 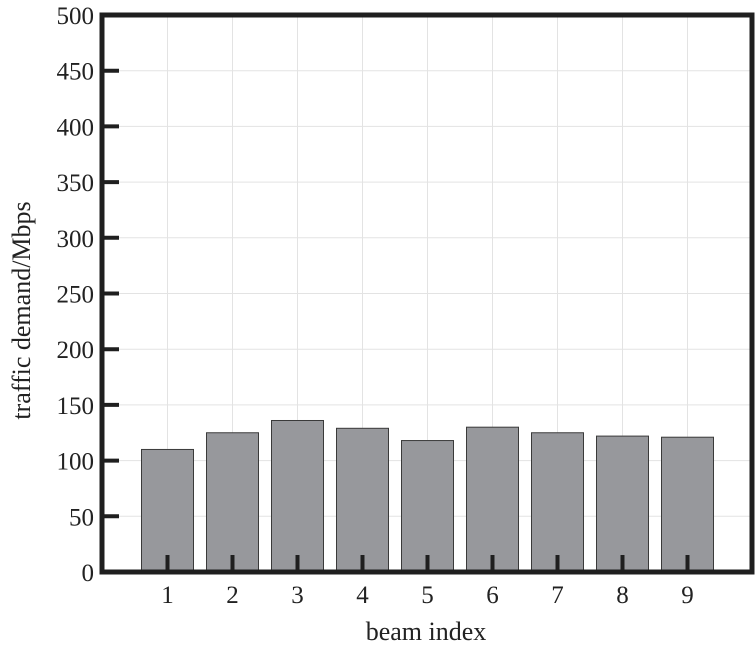 I want to click on x-tick-label: 6, so click(x=492, y=595).